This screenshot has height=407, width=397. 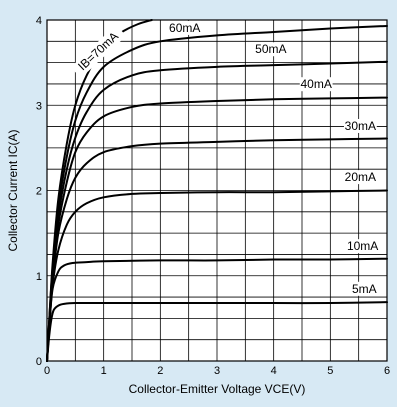 I want to click on series-label-5ma: 5mA, so click(x=364, y=289).